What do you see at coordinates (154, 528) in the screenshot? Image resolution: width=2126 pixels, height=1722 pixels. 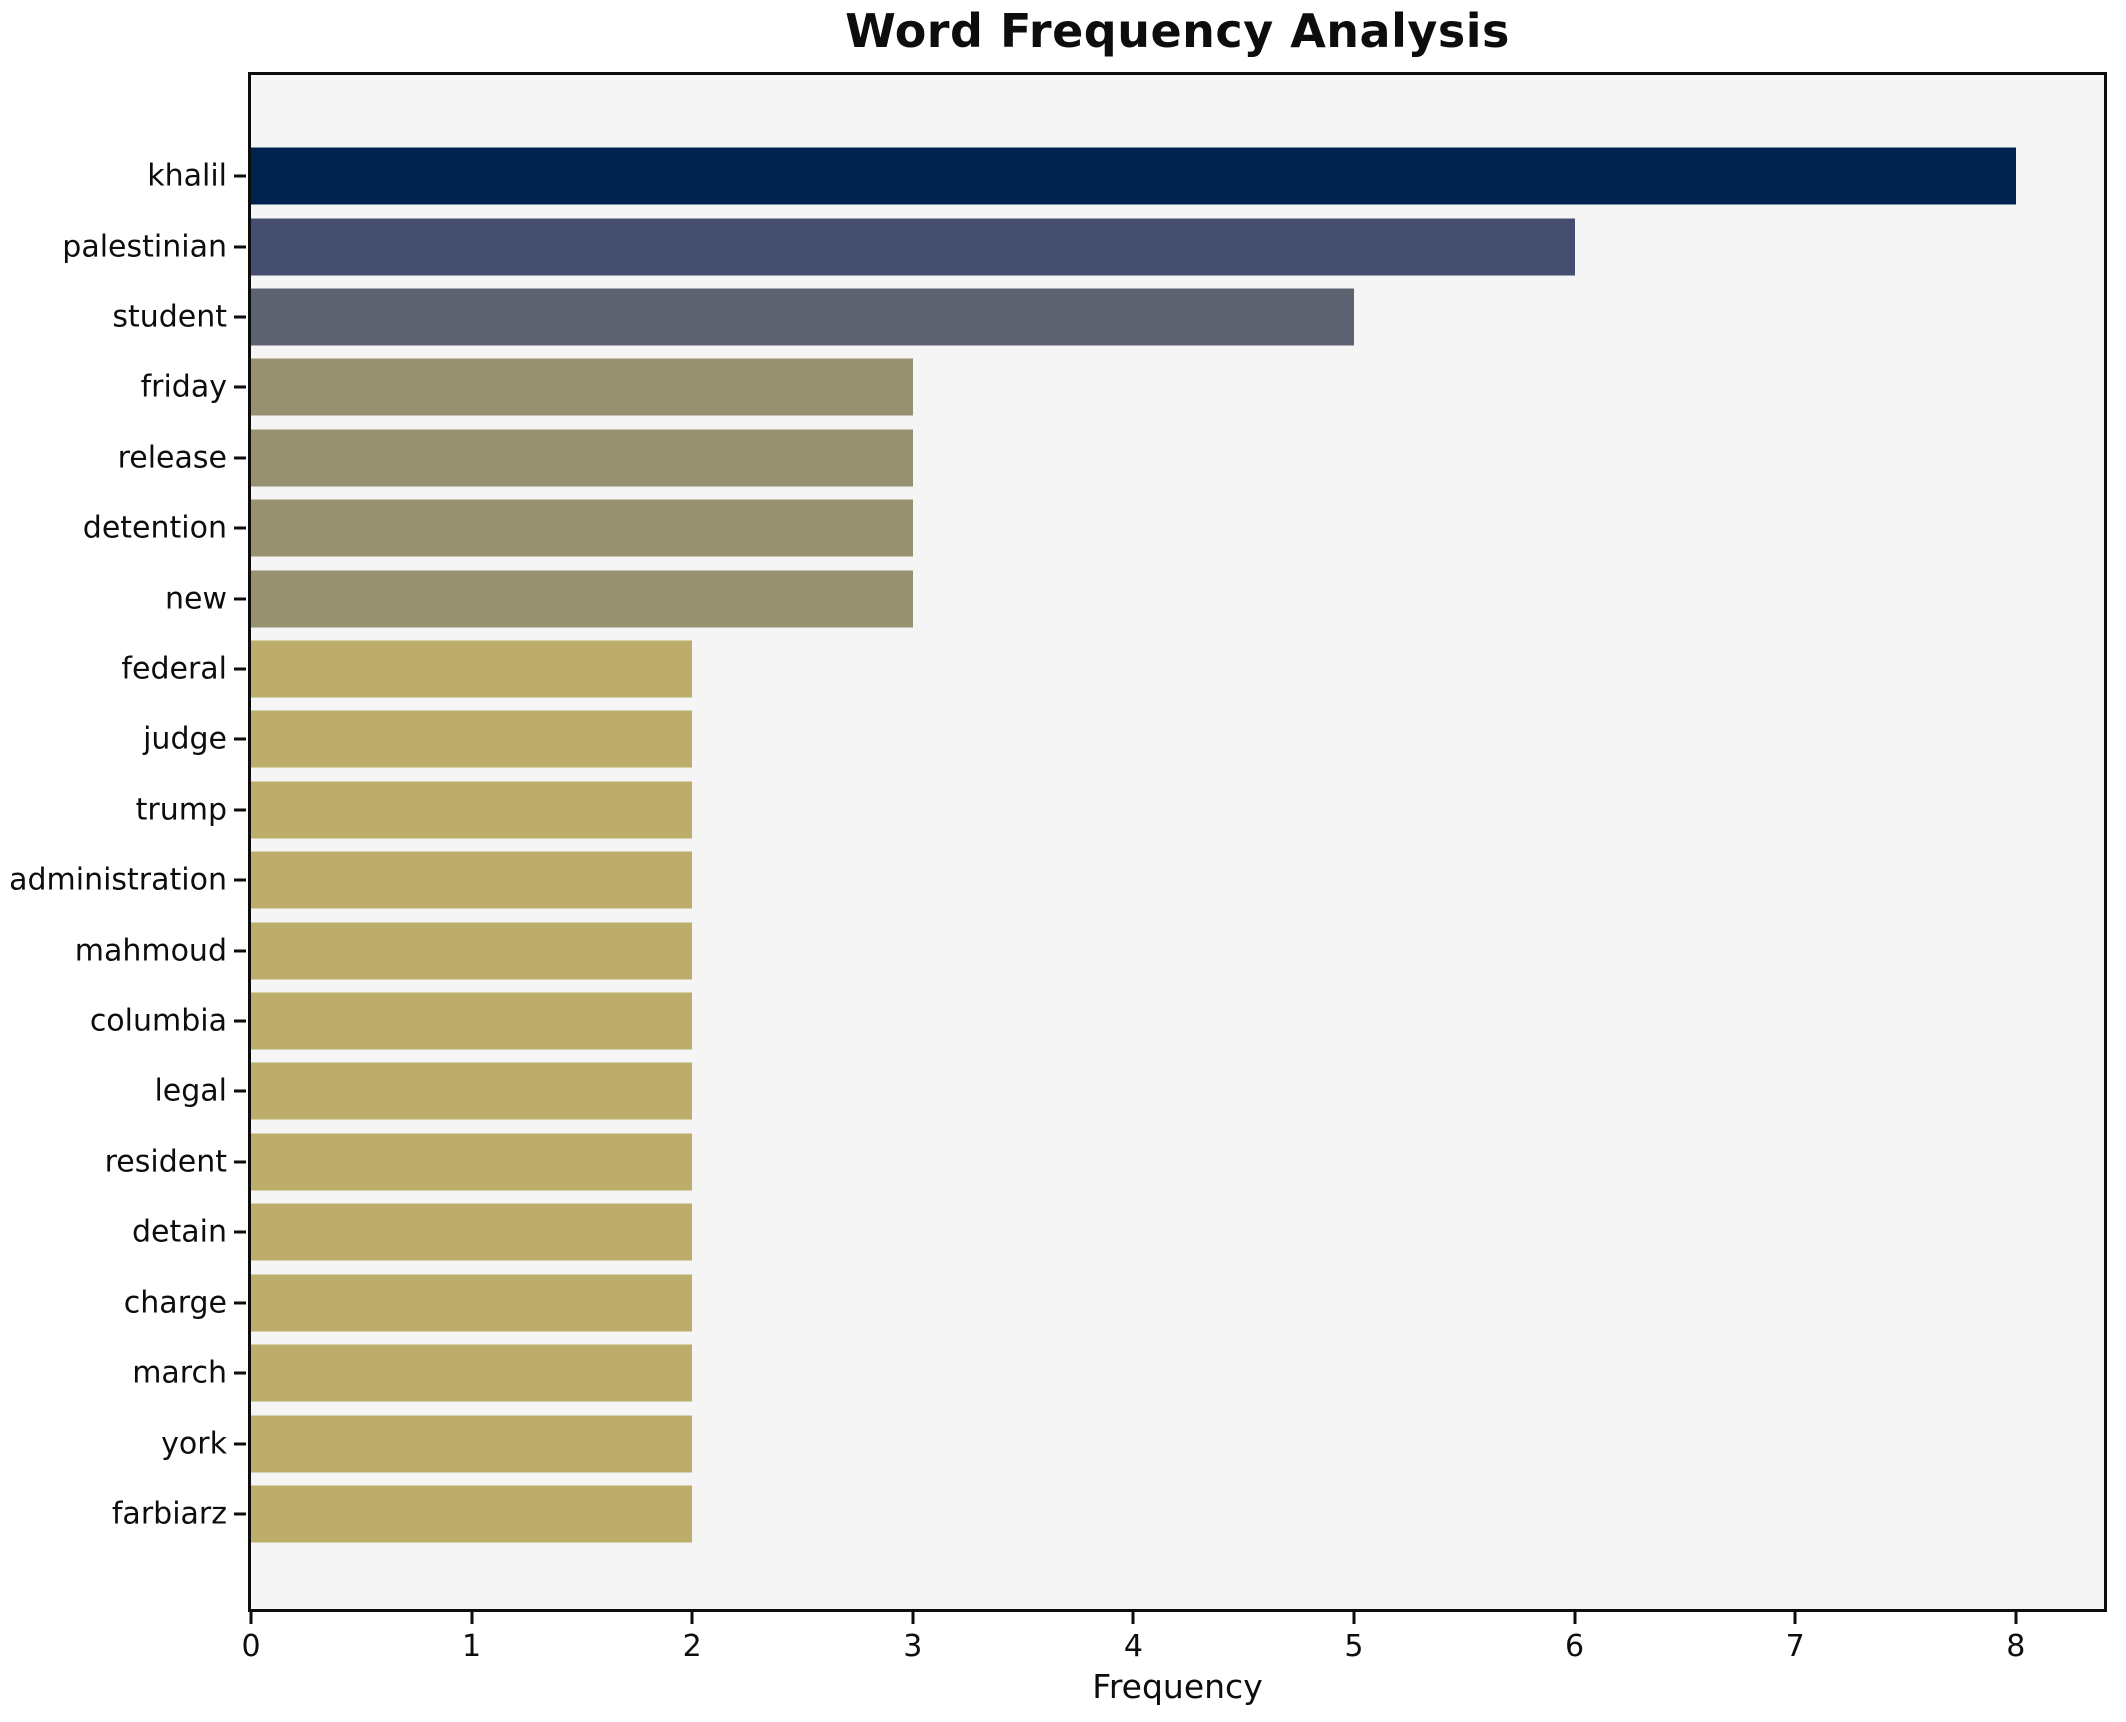 I see `y-tick-label-detention: detention` at bounding box center [154, 528].